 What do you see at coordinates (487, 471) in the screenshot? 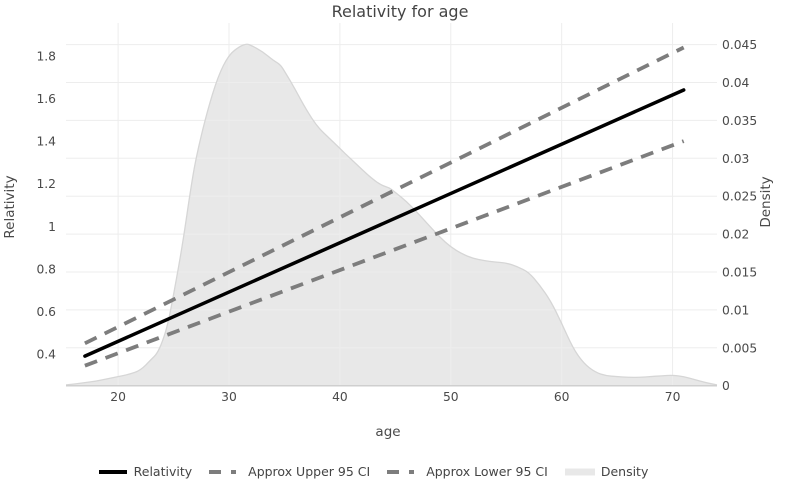
I see `legend-label-lower-ci: Approx Lower 95 CI` at bounding box center [487, 471].